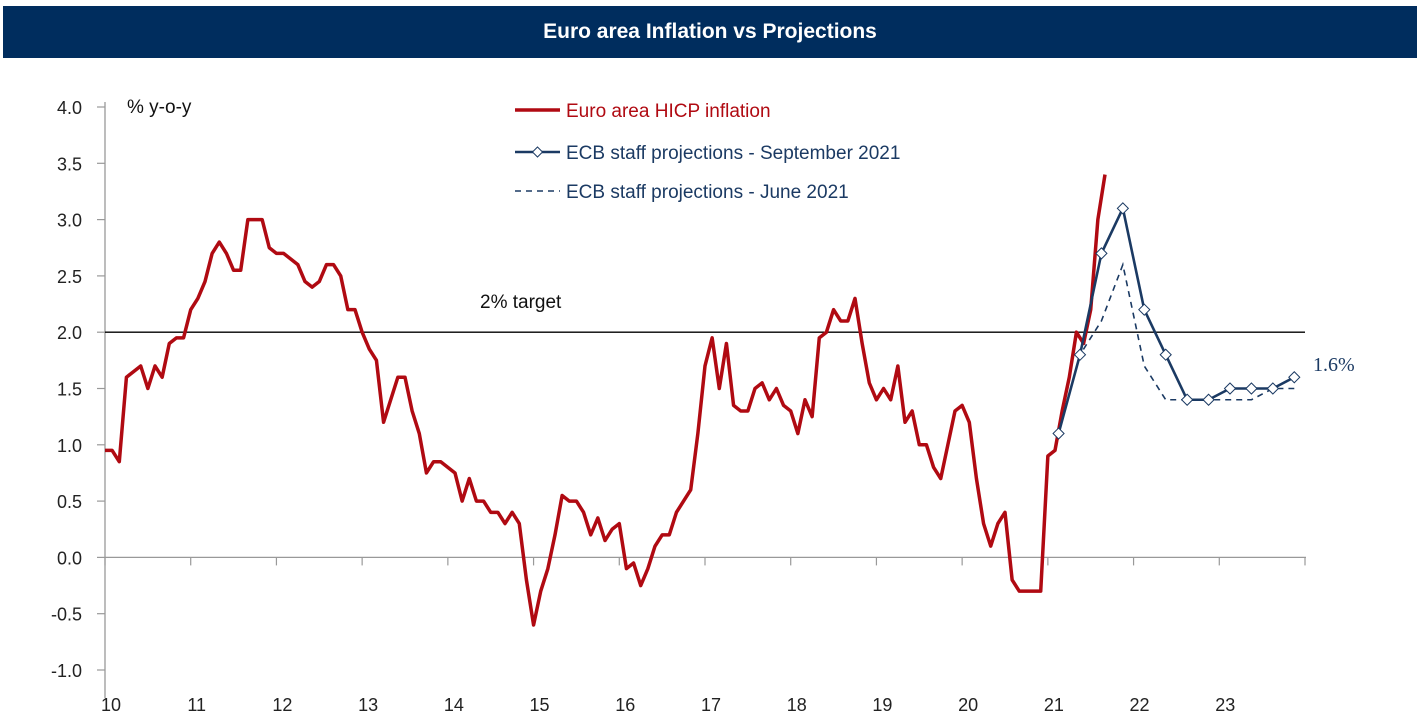 This screenshot has width=1419, height=726. I want to click on y-tick-label: 0.5, so click(69, 502).